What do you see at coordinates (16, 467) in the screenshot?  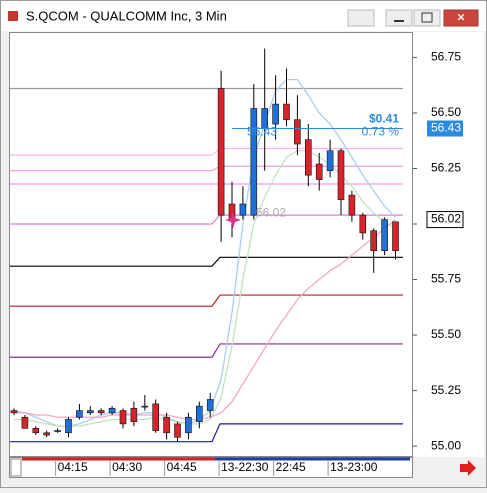 I see `scroll-box` at bounding box center [16, 467].